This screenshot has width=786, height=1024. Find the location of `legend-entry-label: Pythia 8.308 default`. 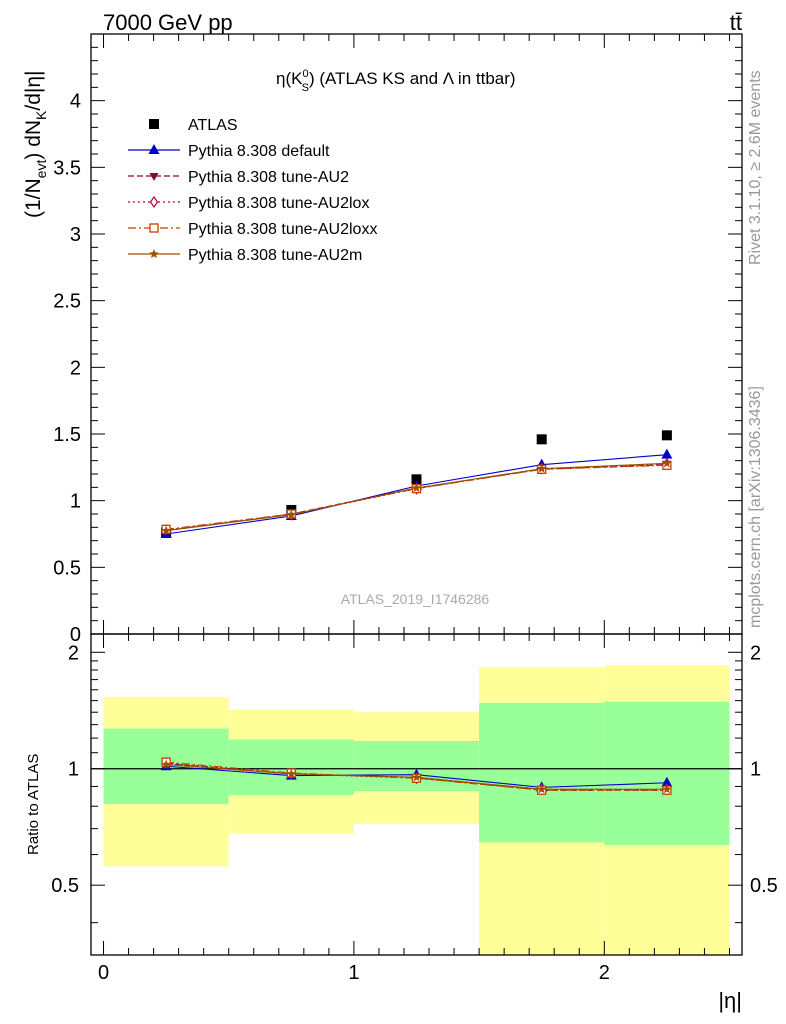

legend-entry-label: Pythia 8.308 default is located at coordinates (259, 151).